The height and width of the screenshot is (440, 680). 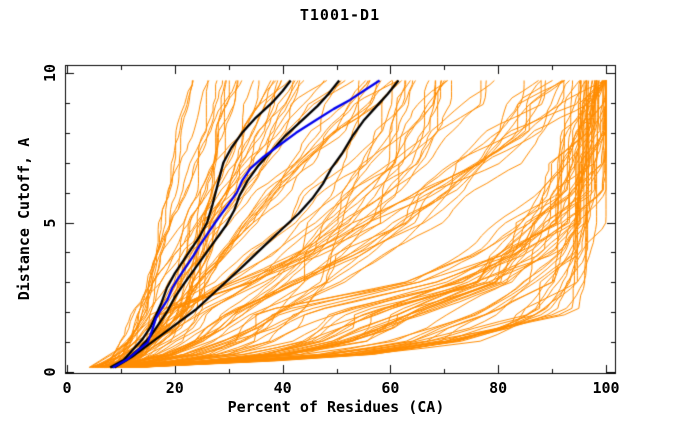 I want to click on x-tick-label: 100, so click(x=606, y=388).